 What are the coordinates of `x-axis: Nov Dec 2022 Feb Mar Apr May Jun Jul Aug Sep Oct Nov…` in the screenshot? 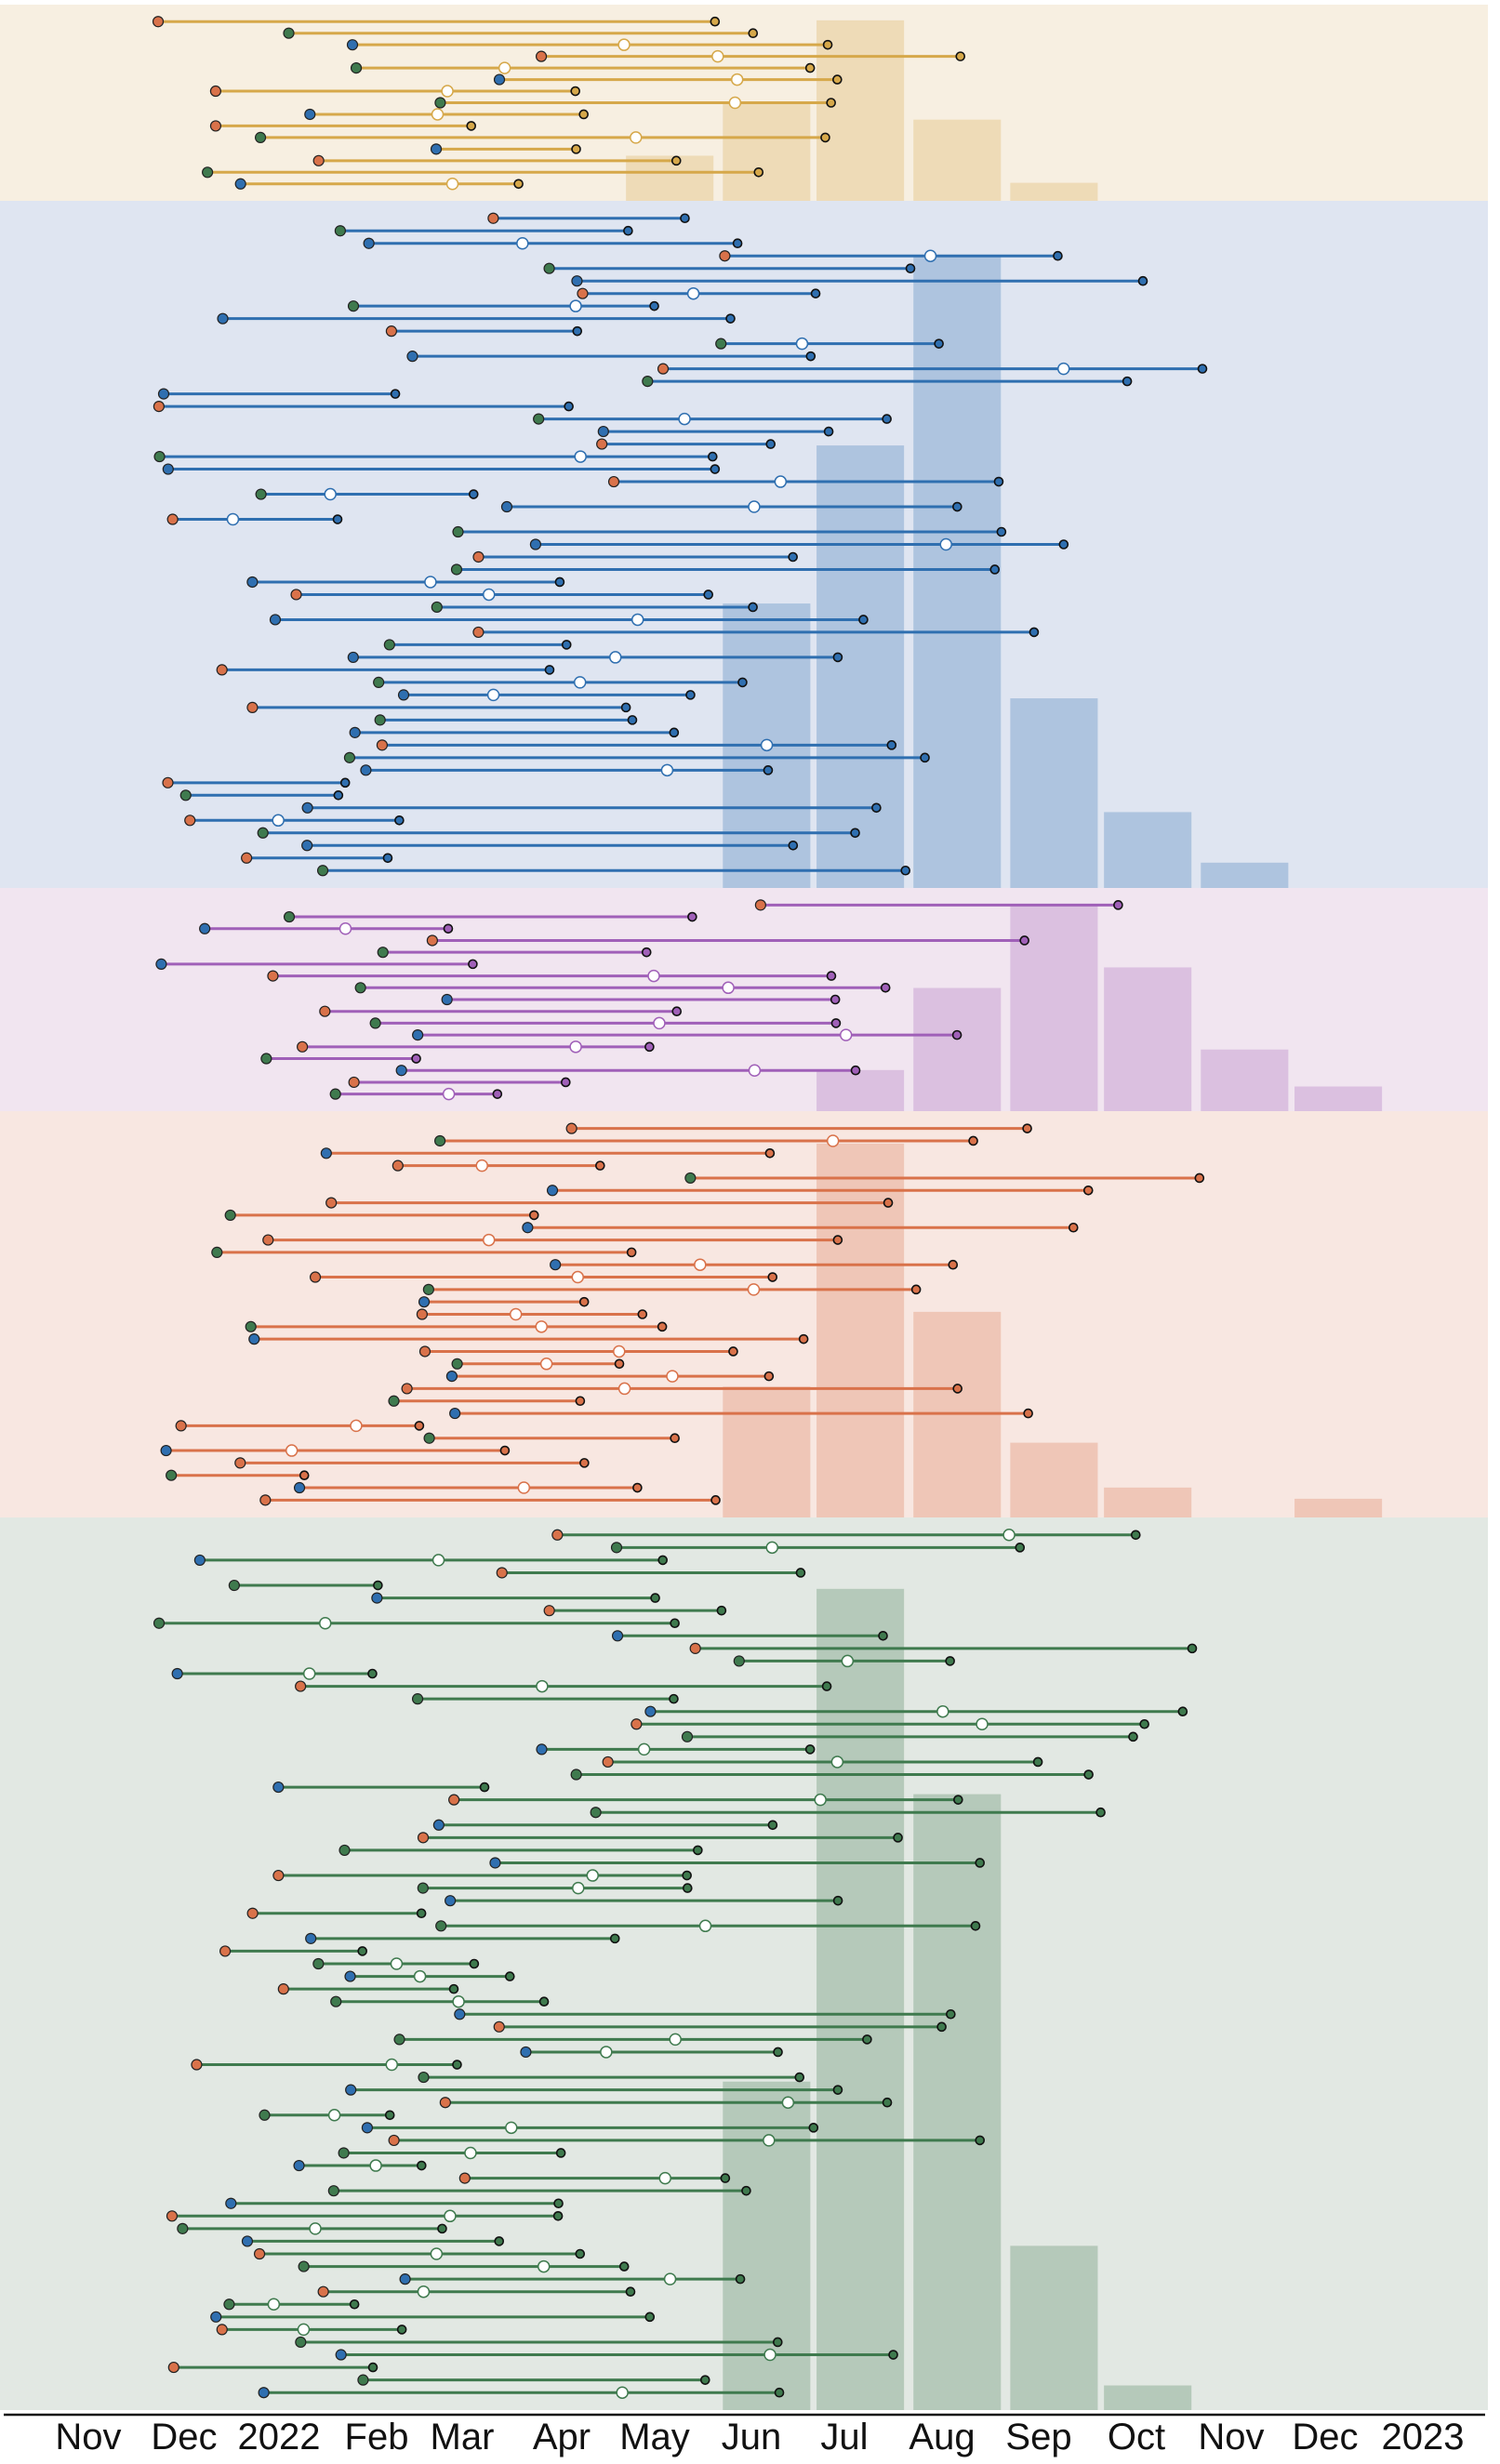 It's located at (744, 2435).